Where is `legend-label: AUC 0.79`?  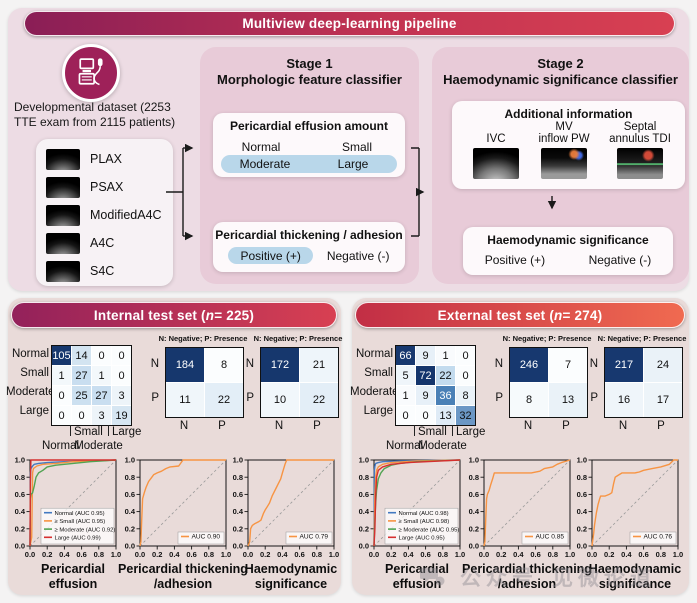 legend-label: AUC 0.79 is located at coordinates (314, 537).